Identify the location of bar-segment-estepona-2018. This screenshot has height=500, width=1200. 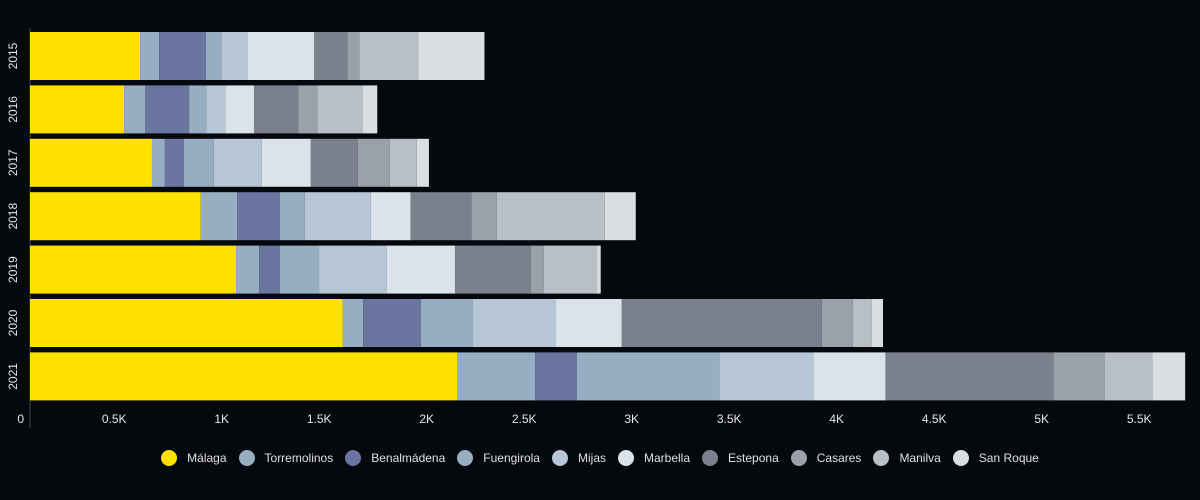
(441, 216).